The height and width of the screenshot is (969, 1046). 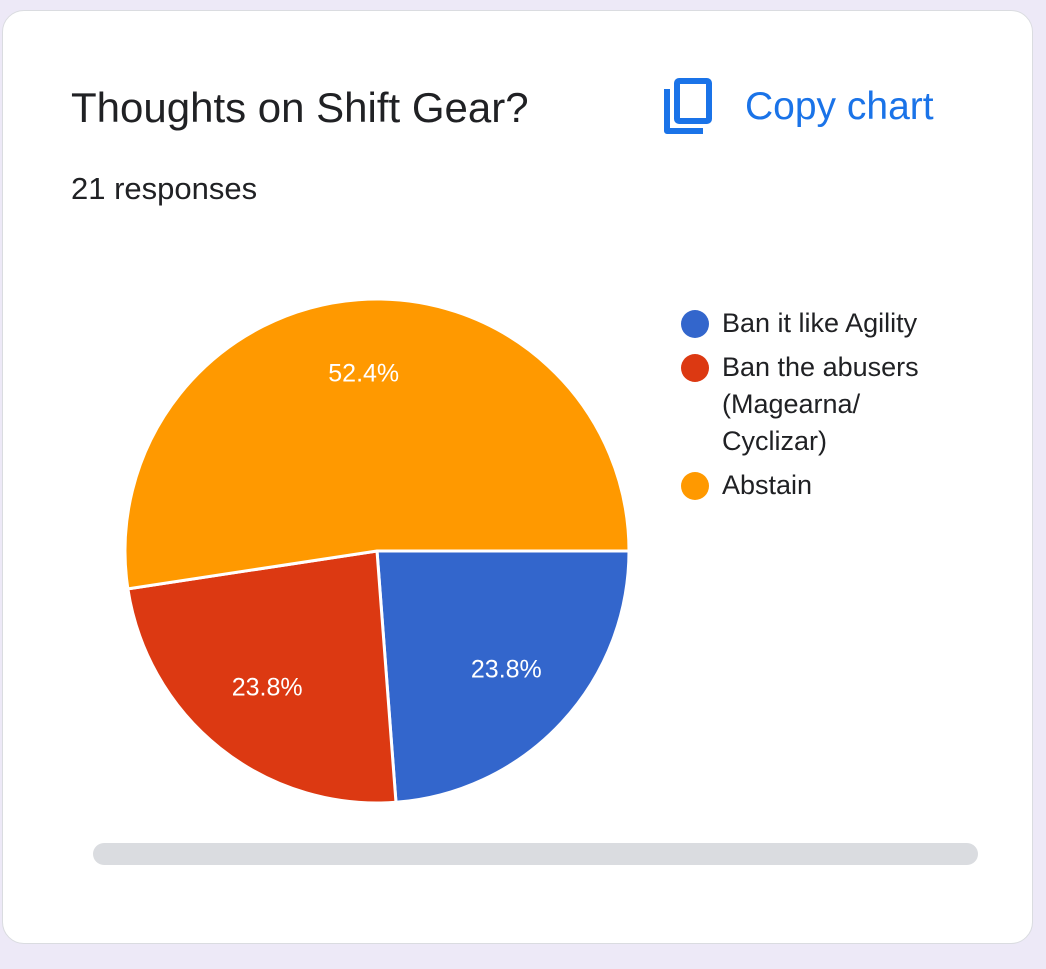 What do you see at coordinates (164, 188) in the screenshot?
I see `response-count: 21 responses` at bounding box center [164, 188].